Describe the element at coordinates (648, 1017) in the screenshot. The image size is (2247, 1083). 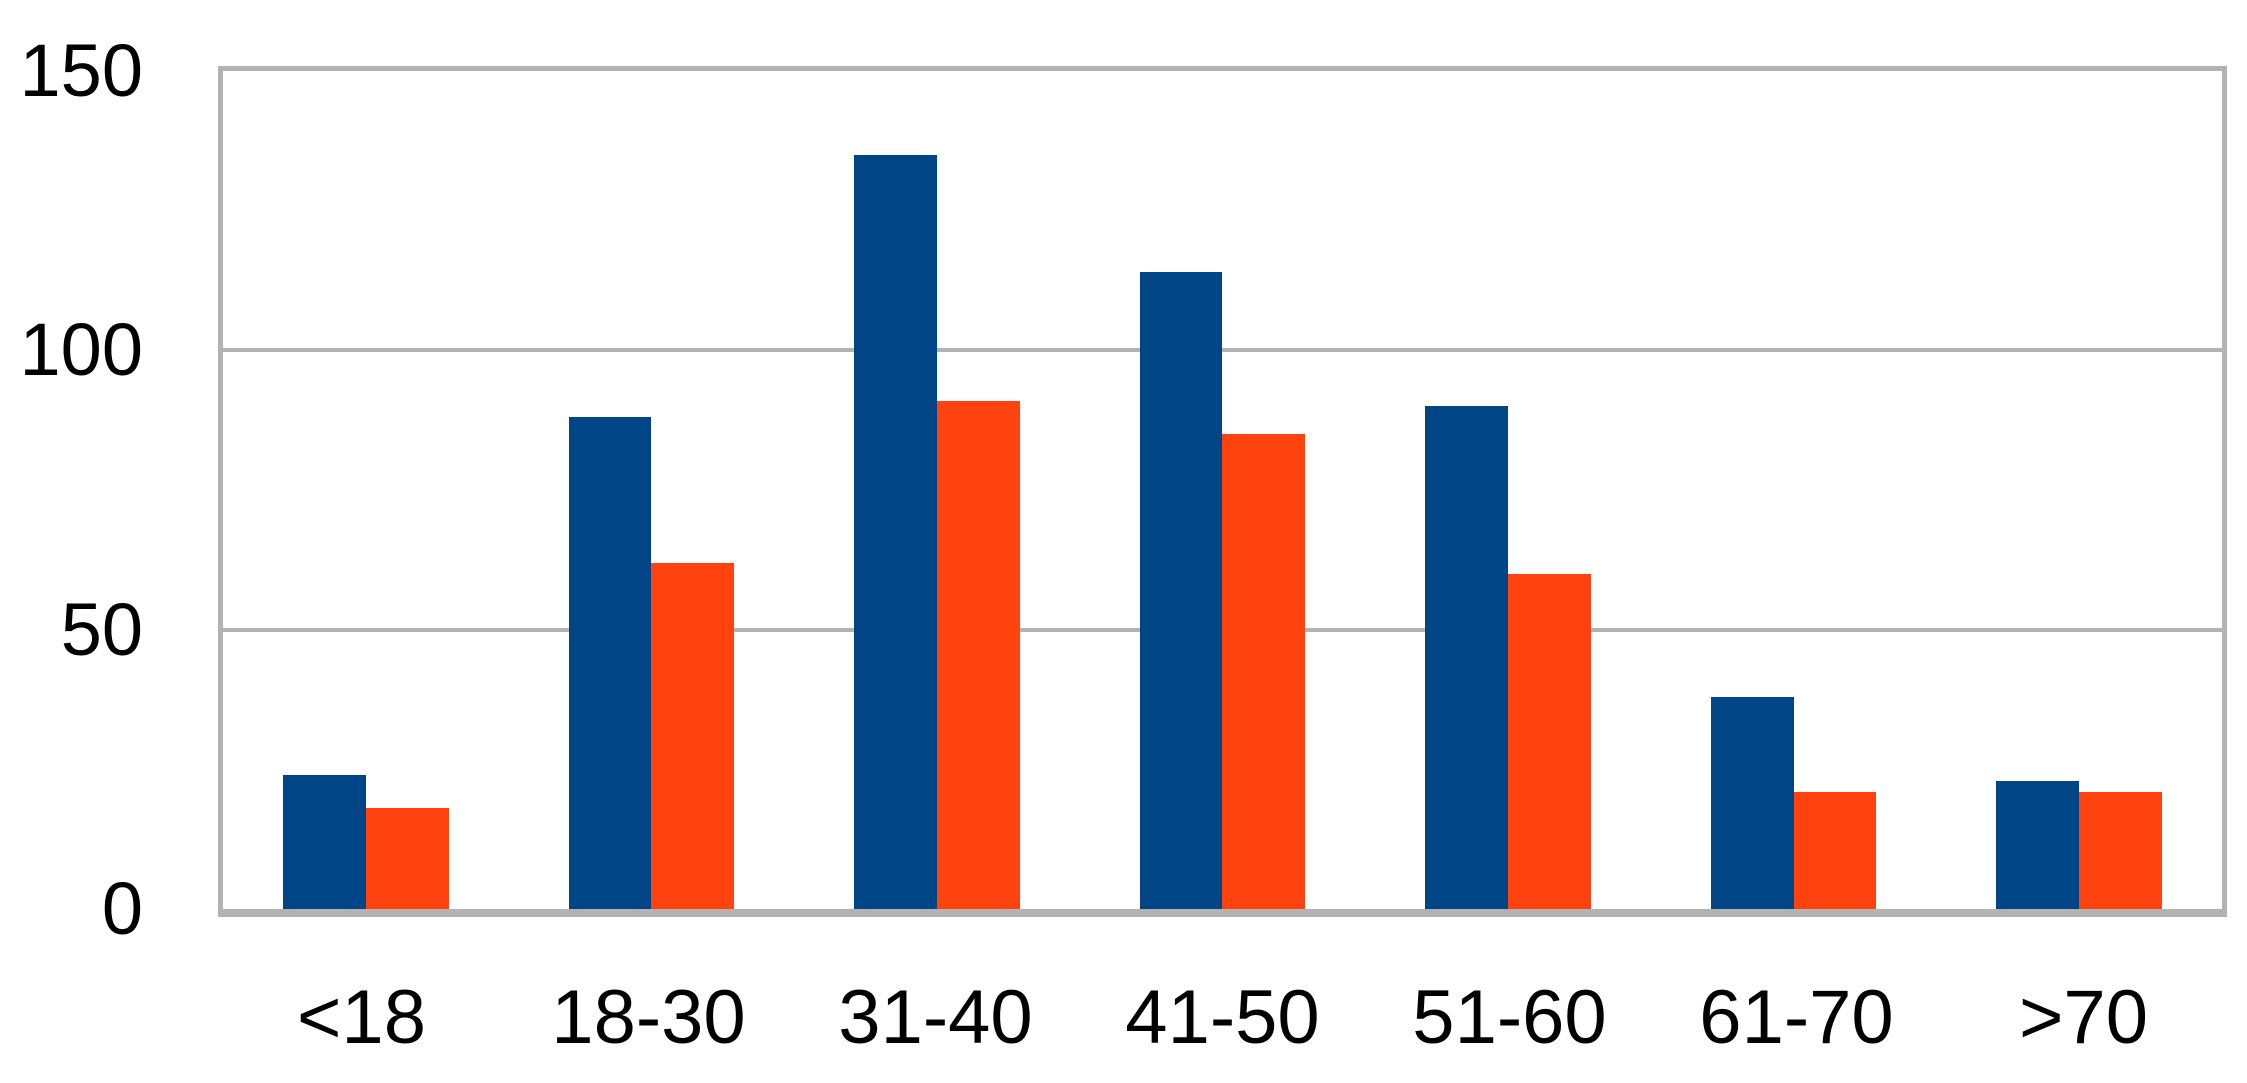
I see `x-axis-label: 18-30` at that location.